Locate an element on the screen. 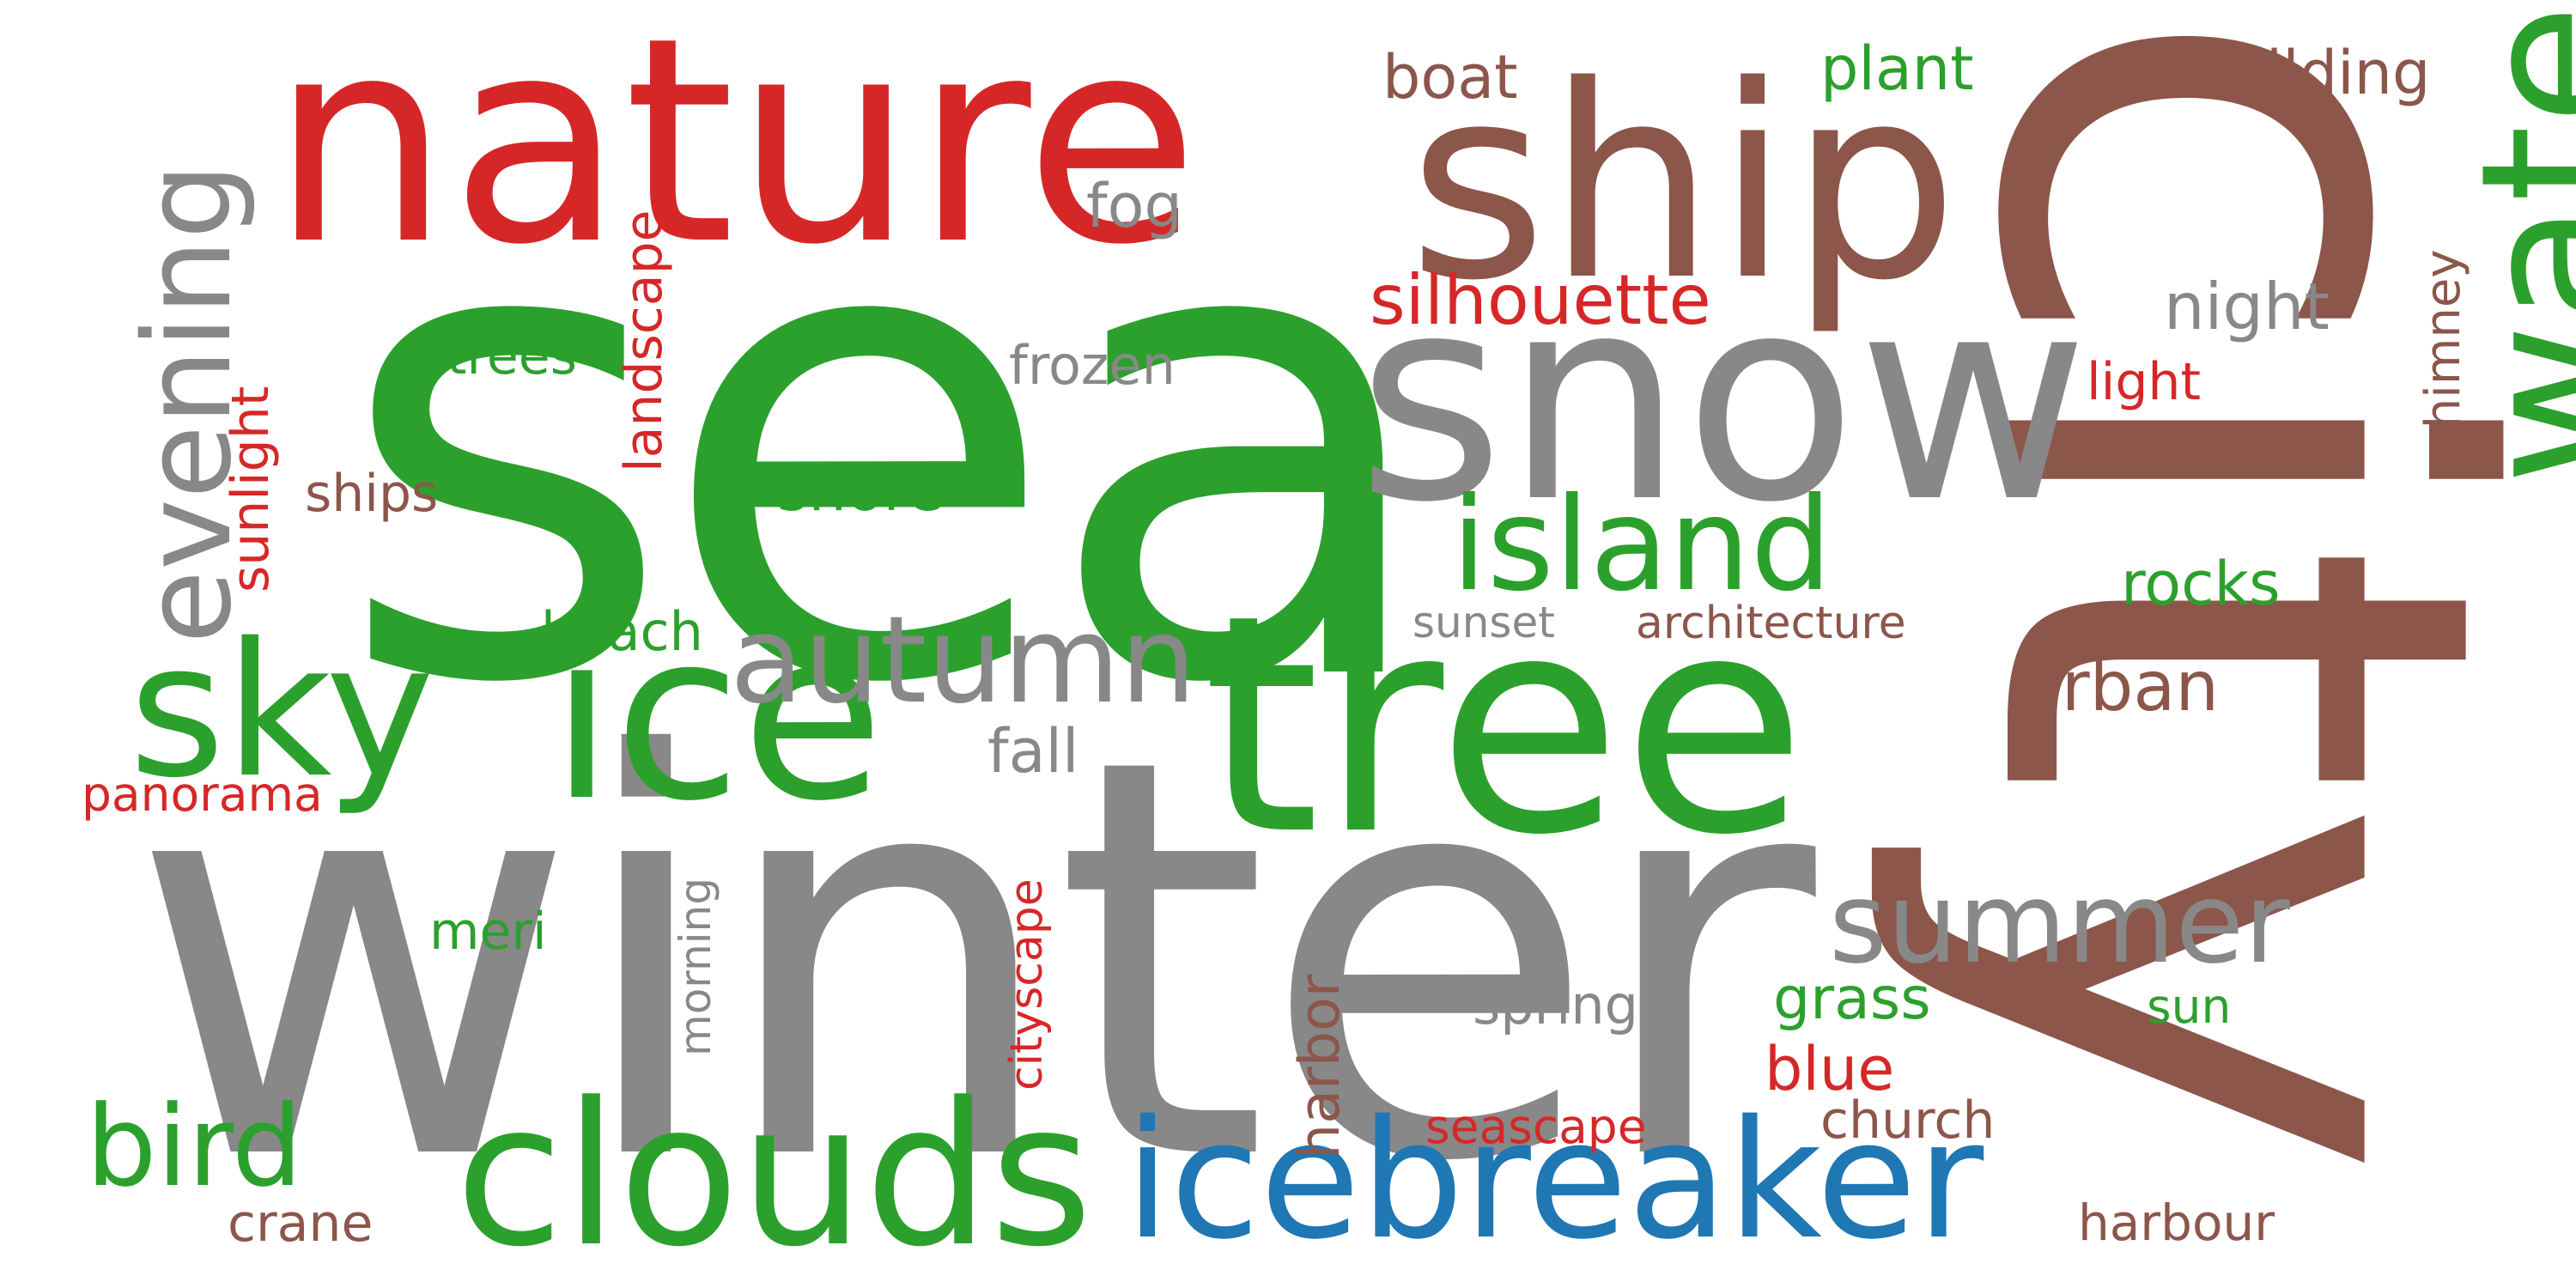 The image size is (2576, 1288). word-chimney: chimney is located at coordinates (2443, 352).